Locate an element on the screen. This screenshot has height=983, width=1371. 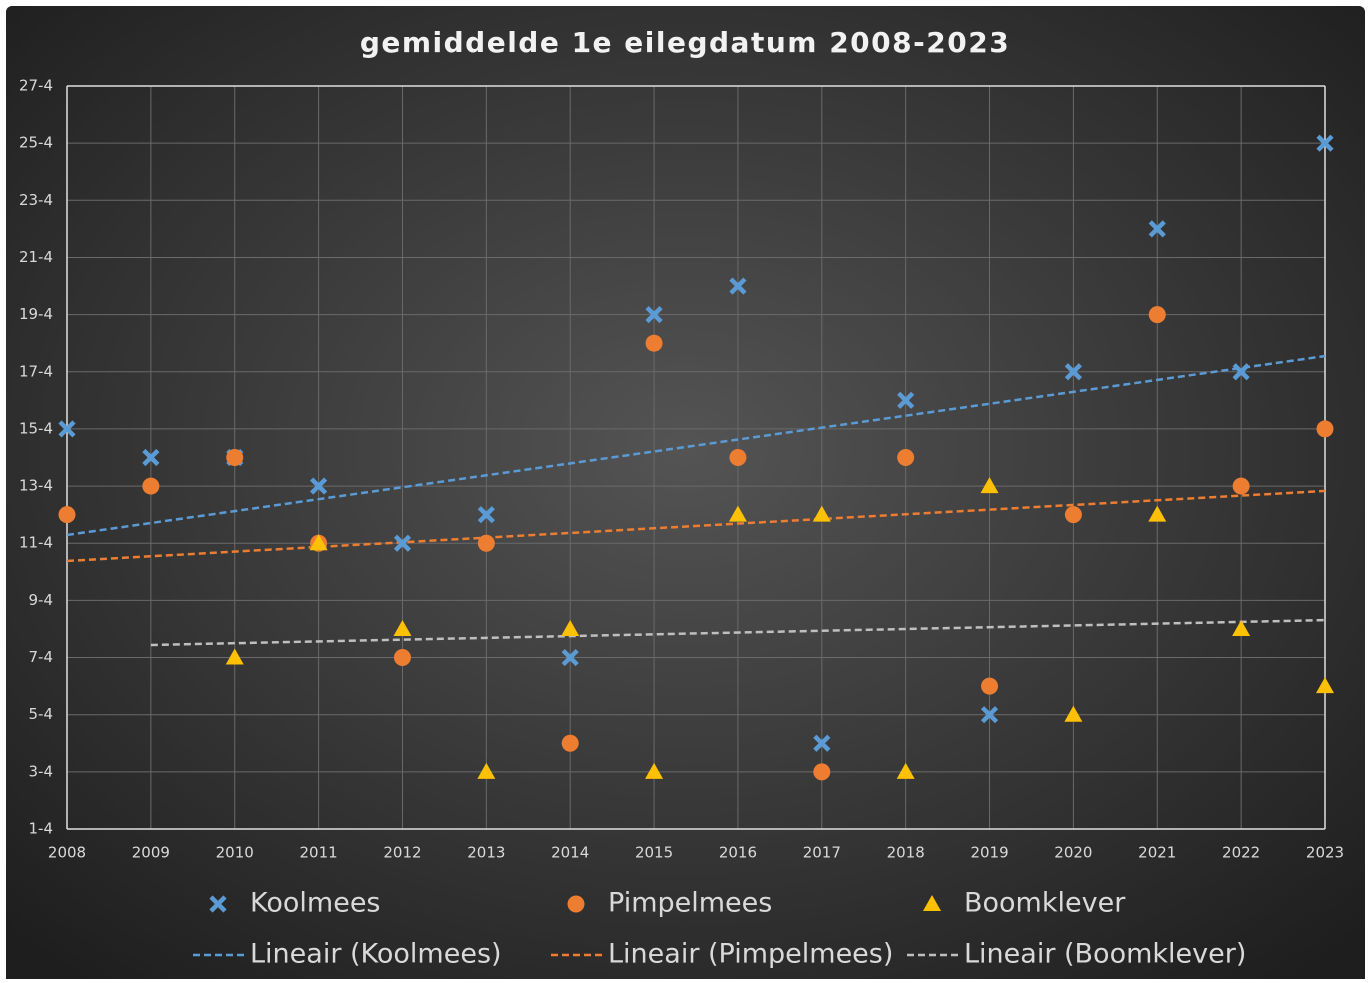
legend-label: Lineair (Koolmees) is located at coordinates (376, 954).